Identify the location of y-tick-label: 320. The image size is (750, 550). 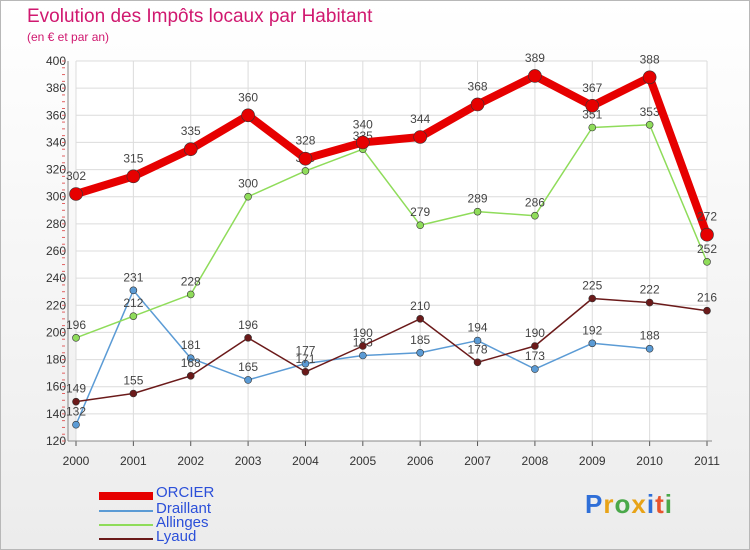
(56, 170).